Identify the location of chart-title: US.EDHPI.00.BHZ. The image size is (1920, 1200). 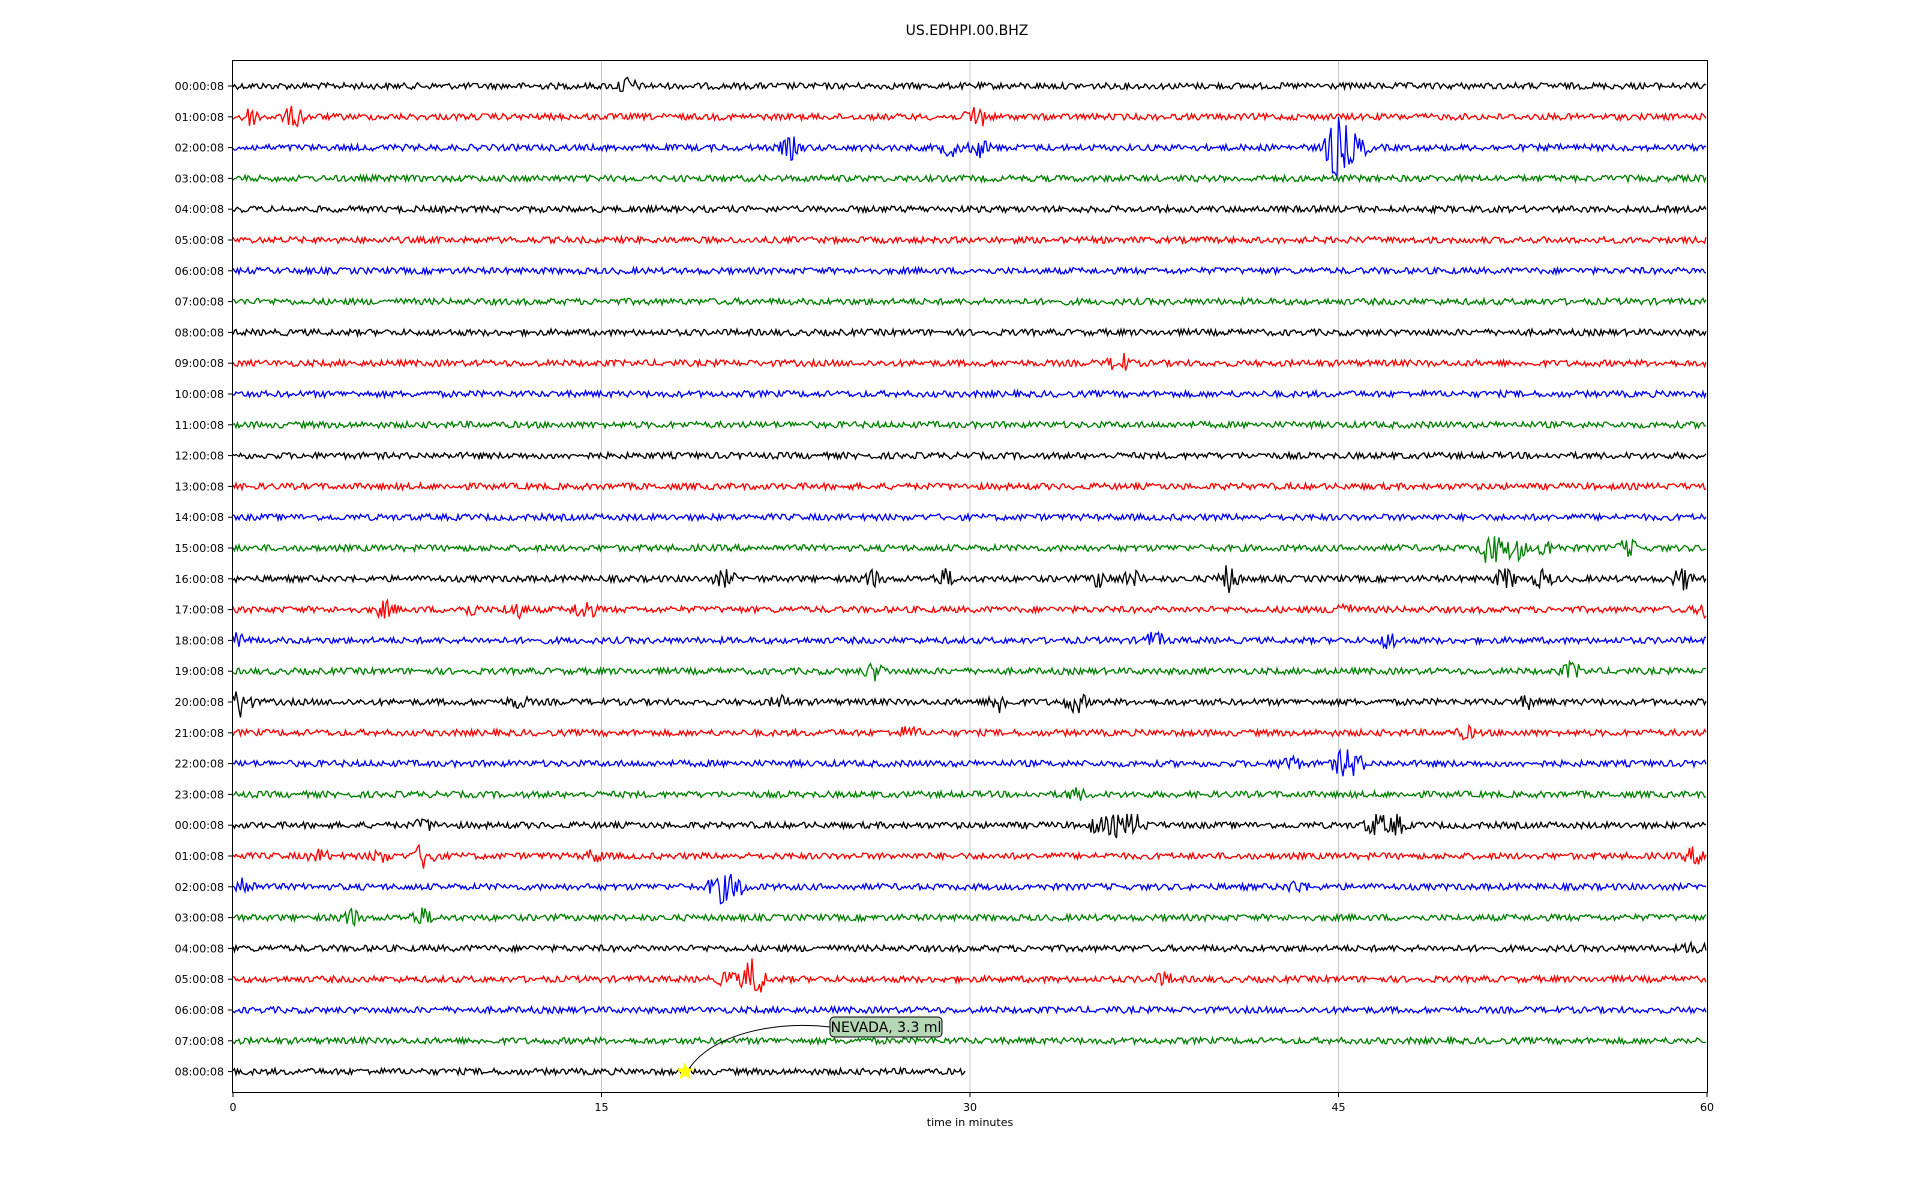
(967, 31).